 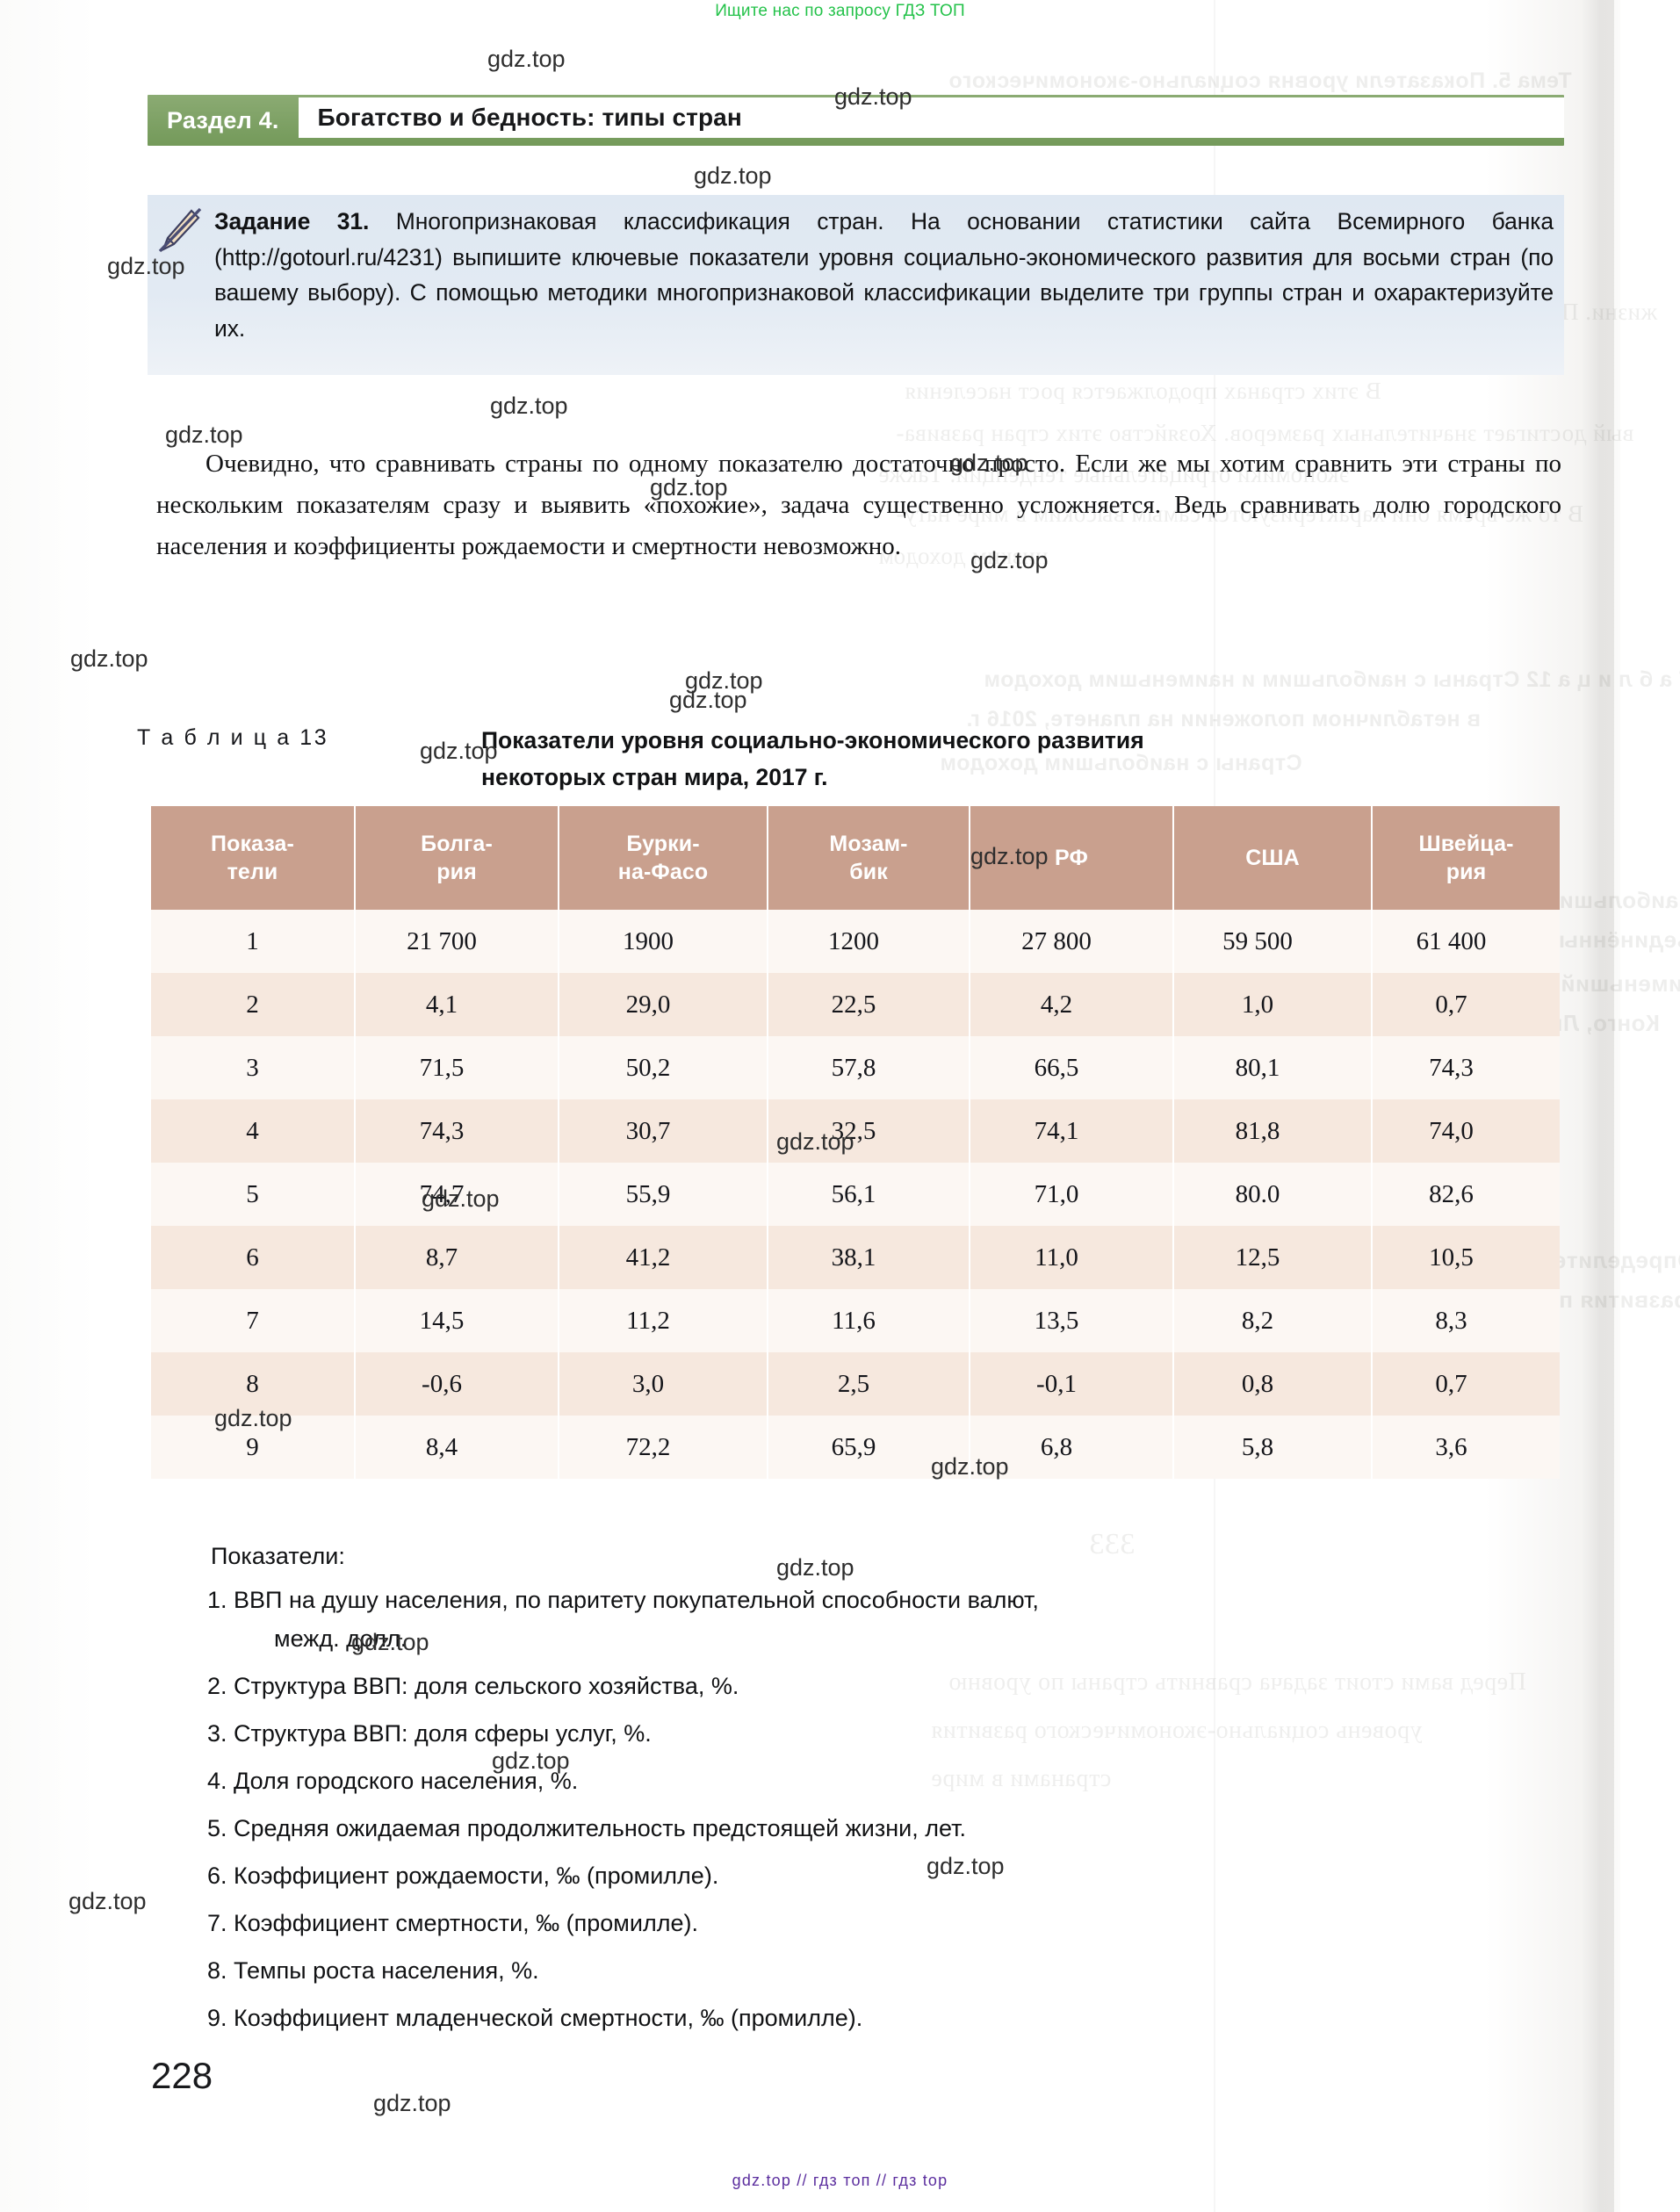 I want to click on indicator-number: 1., so click(x=220, y=1600).